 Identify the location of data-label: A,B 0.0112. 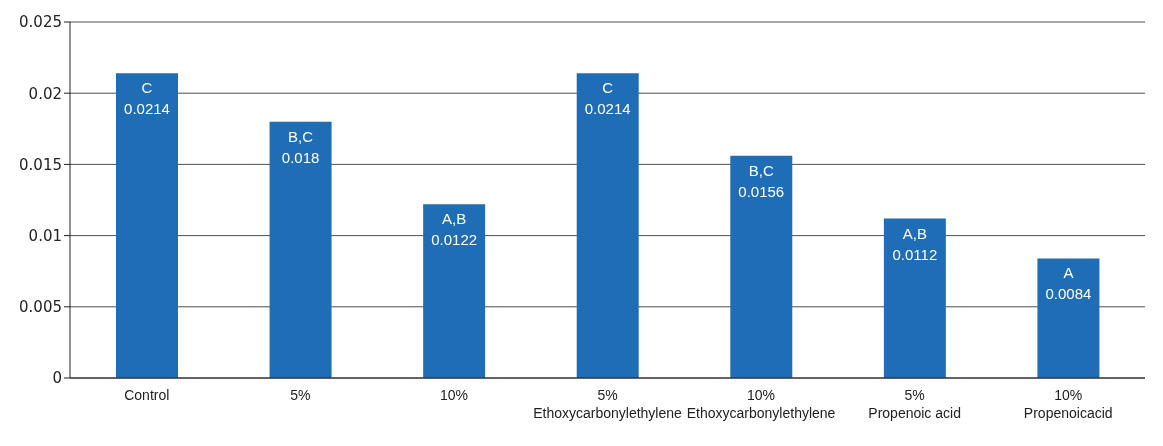
(915, 243).